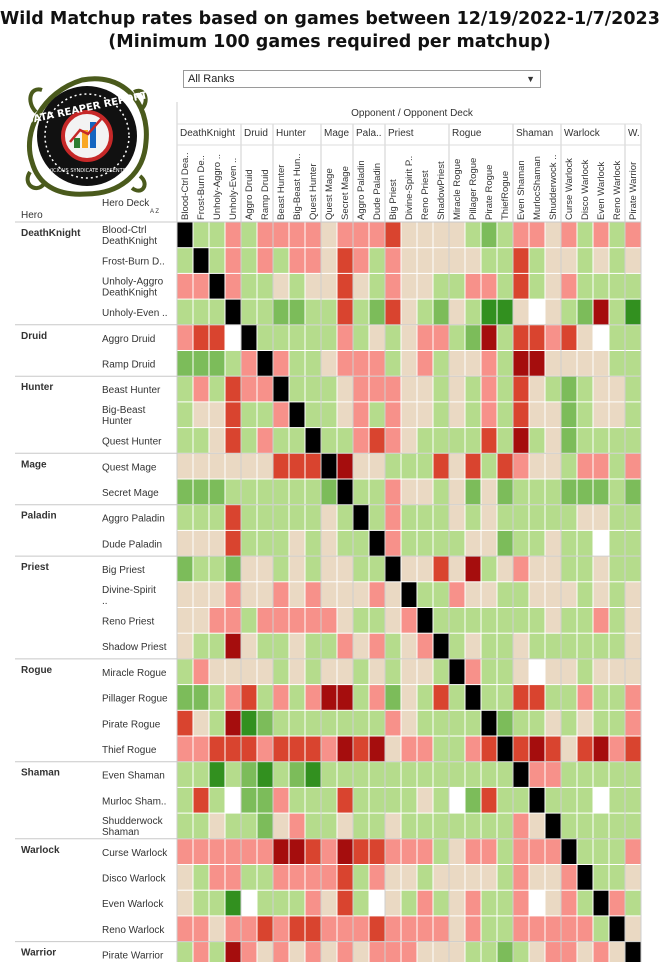 This screenshot has width=659, height=962. What do you see at coordinates (534, 133) in the screenshot?
I see `column-group-label: Shaman` at bounding box center [534, 133].